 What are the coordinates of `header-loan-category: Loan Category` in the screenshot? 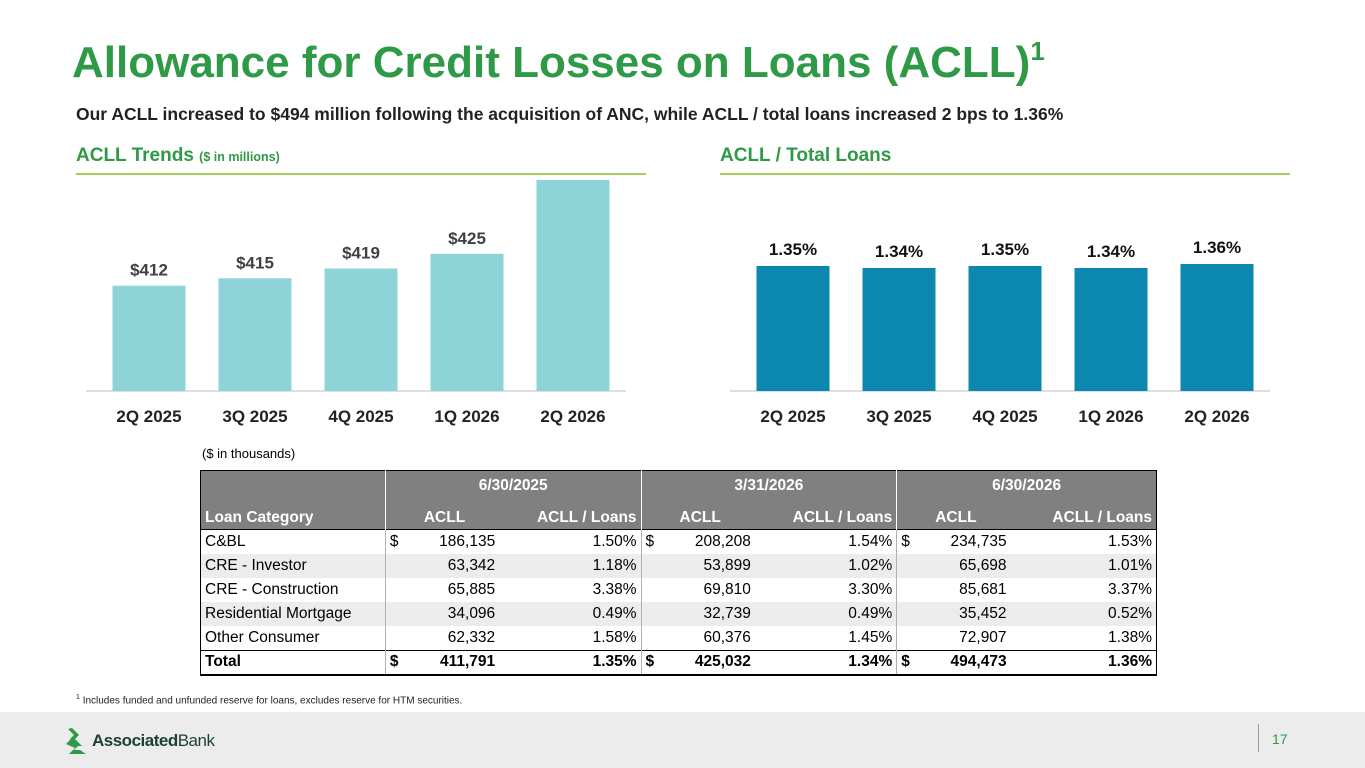 It's located at (293, 515).